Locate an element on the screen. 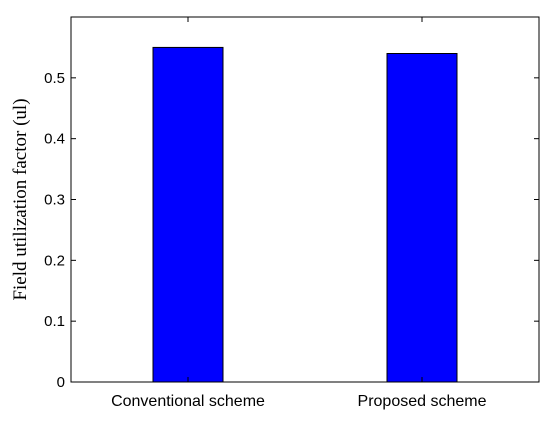 The image size is (550, 423). x-category-label: Proposed scheme is located at coordinates (422, 401).